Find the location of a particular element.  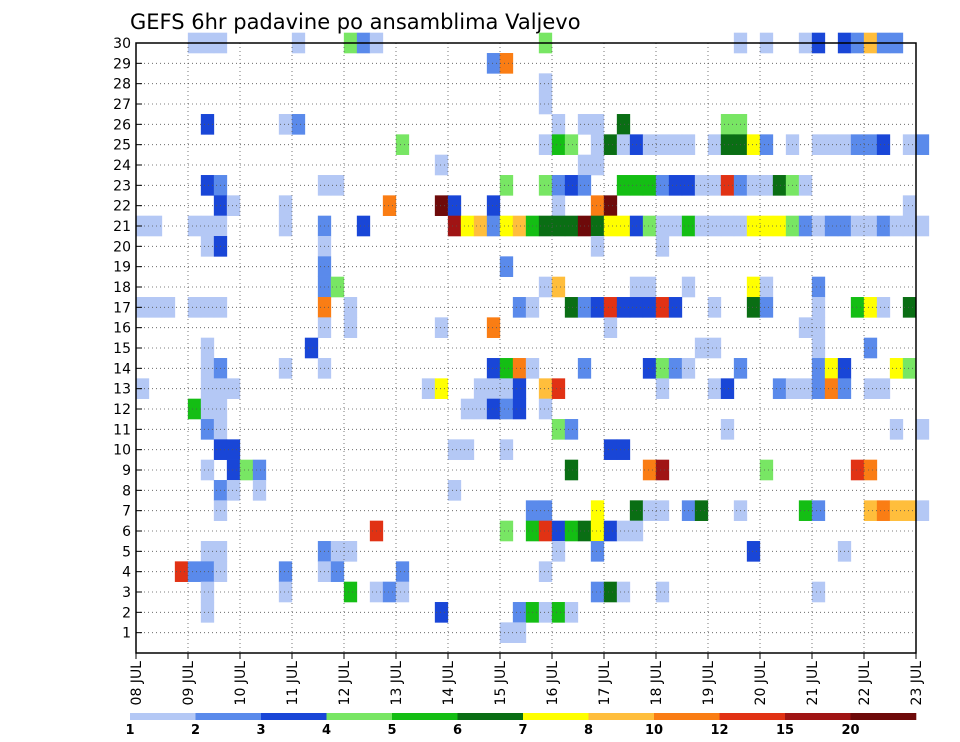

y-tick-label: 2 is located at coordinates (126, 613).